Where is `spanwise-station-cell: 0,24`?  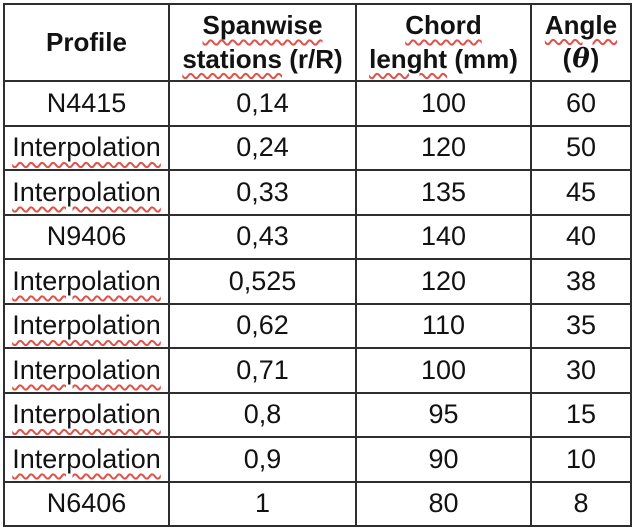 spanwise-station-cell: 0,24 is located at coordinates (262, 147).